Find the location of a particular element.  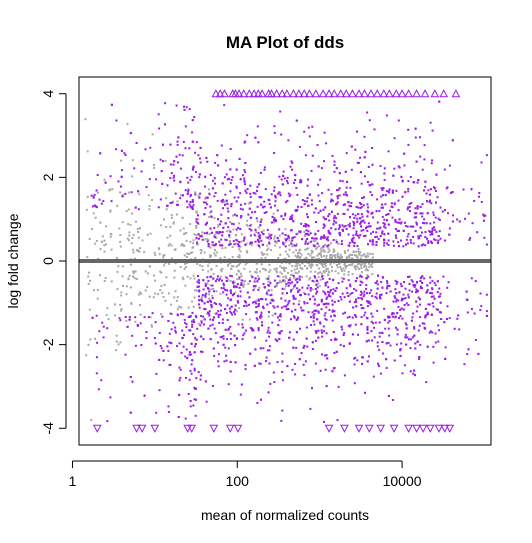

x-axis-label: mean of normalized counts is located at coordinates (285, 515).